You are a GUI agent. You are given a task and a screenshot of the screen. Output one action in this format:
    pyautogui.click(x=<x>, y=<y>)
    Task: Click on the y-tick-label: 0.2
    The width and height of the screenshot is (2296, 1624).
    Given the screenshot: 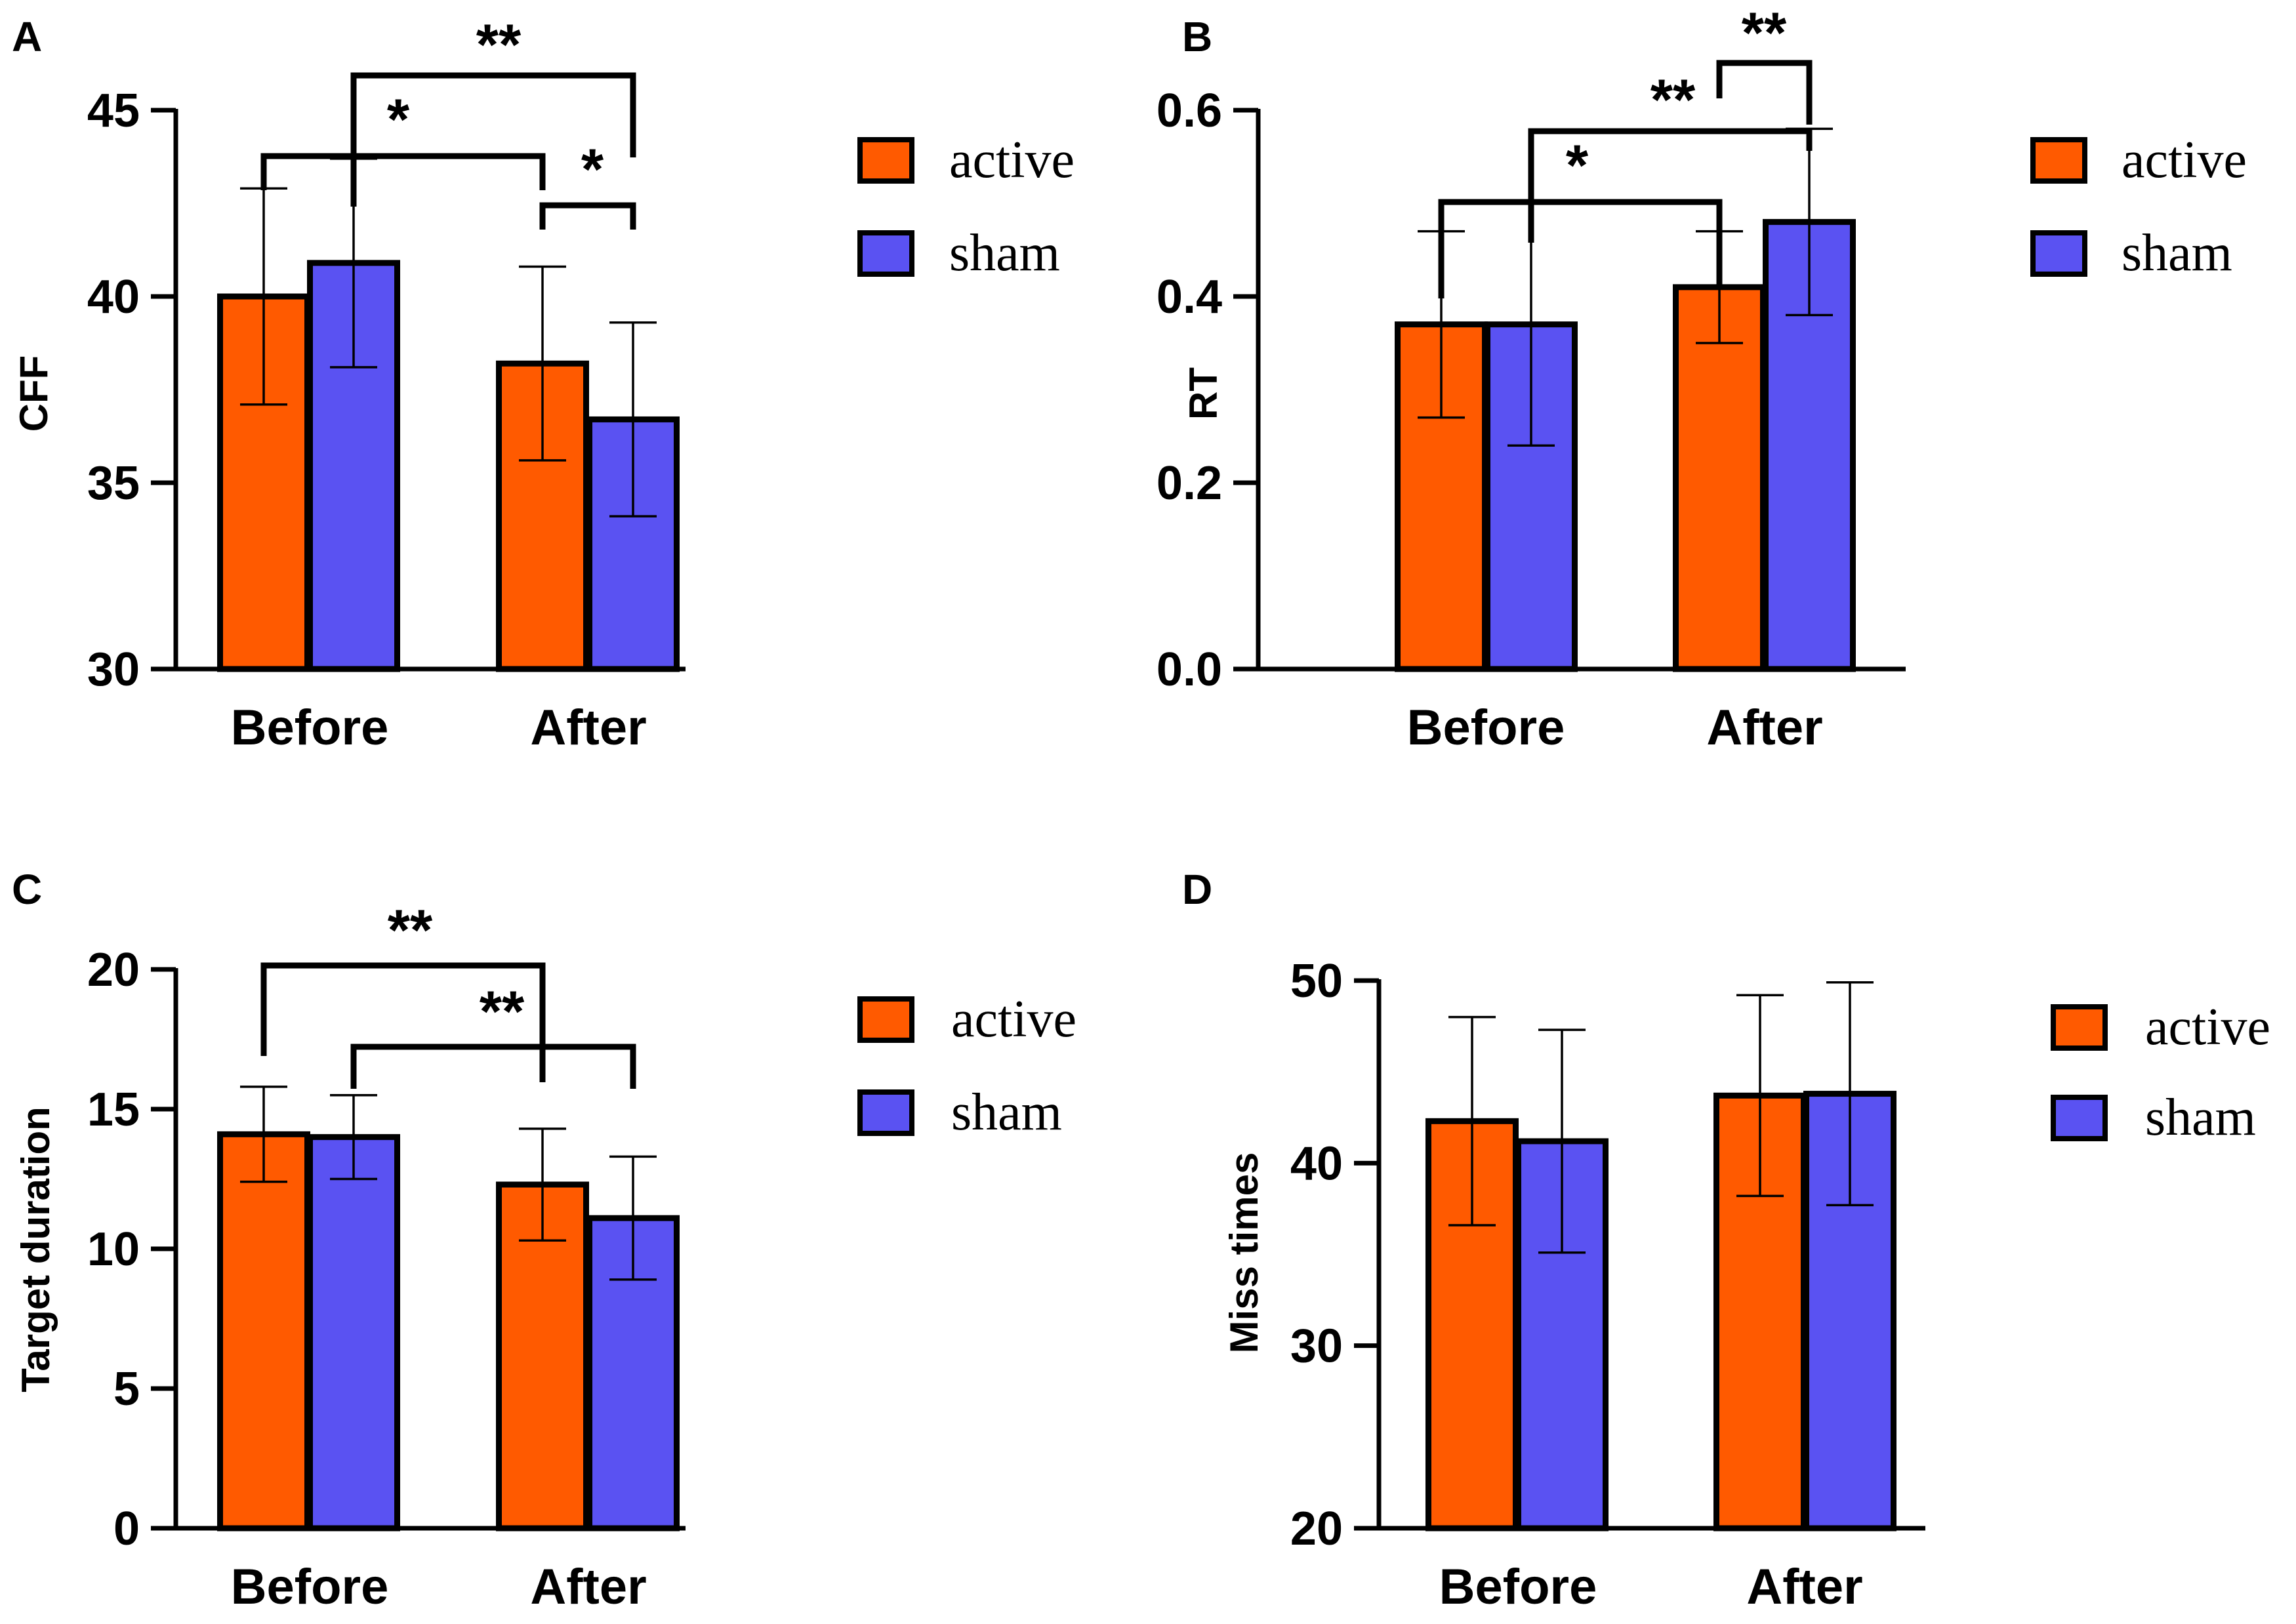 What is the action you would take?
    pyautogui.click(x=1189, y=484)
    